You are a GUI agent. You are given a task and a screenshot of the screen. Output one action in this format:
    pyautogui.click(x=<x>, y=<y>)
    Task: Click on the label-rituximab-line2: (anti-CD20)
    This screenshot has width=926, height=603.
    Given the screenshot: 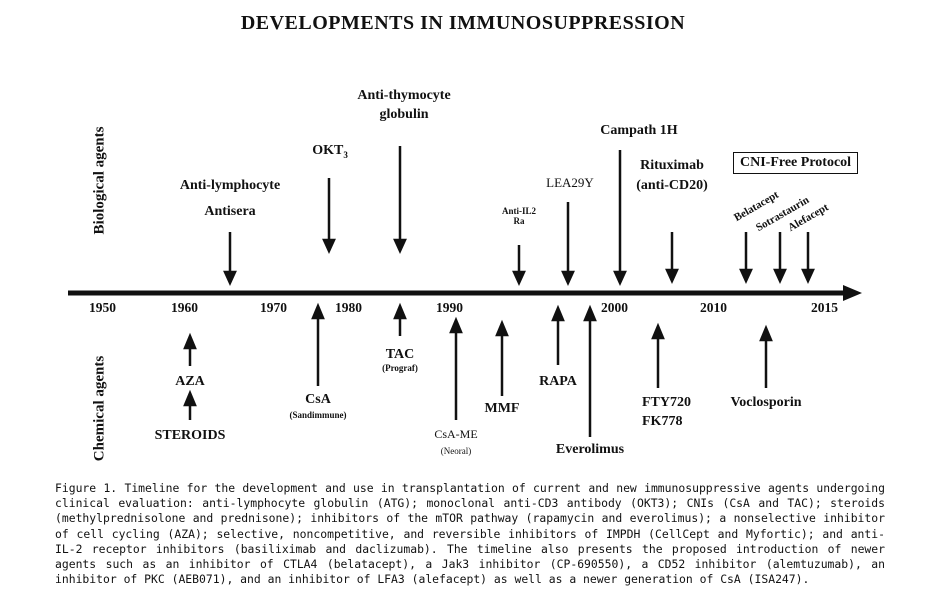 What is the action you would take?
    pyautogui.click(x=672, y=186)
    